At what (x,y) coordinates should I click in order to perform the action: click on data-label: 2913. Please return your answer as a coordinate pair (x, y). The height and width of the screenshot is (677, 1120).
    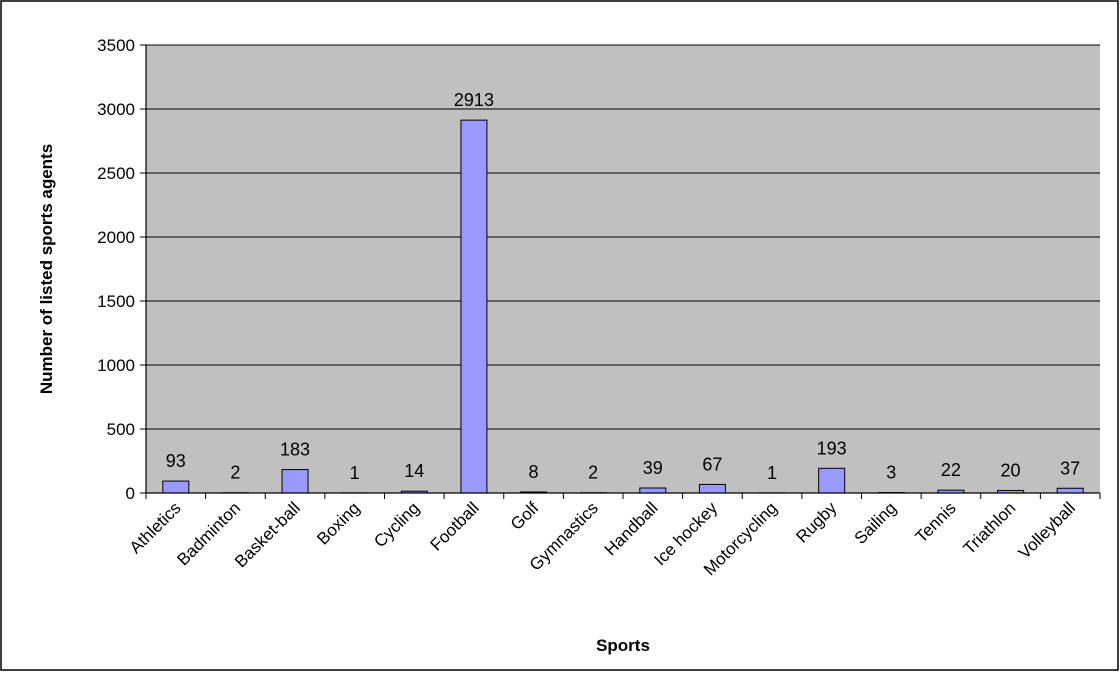
    Looking at the image, I should click on (474, 100).